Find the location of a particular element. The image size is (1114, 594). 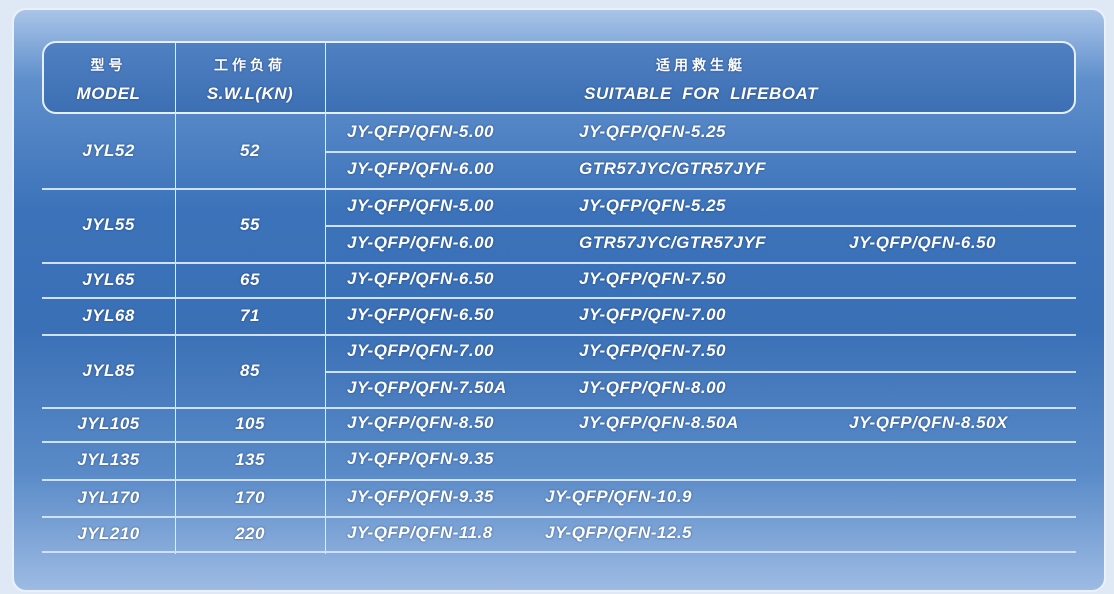

lifeboat-model: JY-QFP/QFN-12.5 is located at coordinates (618, 532).